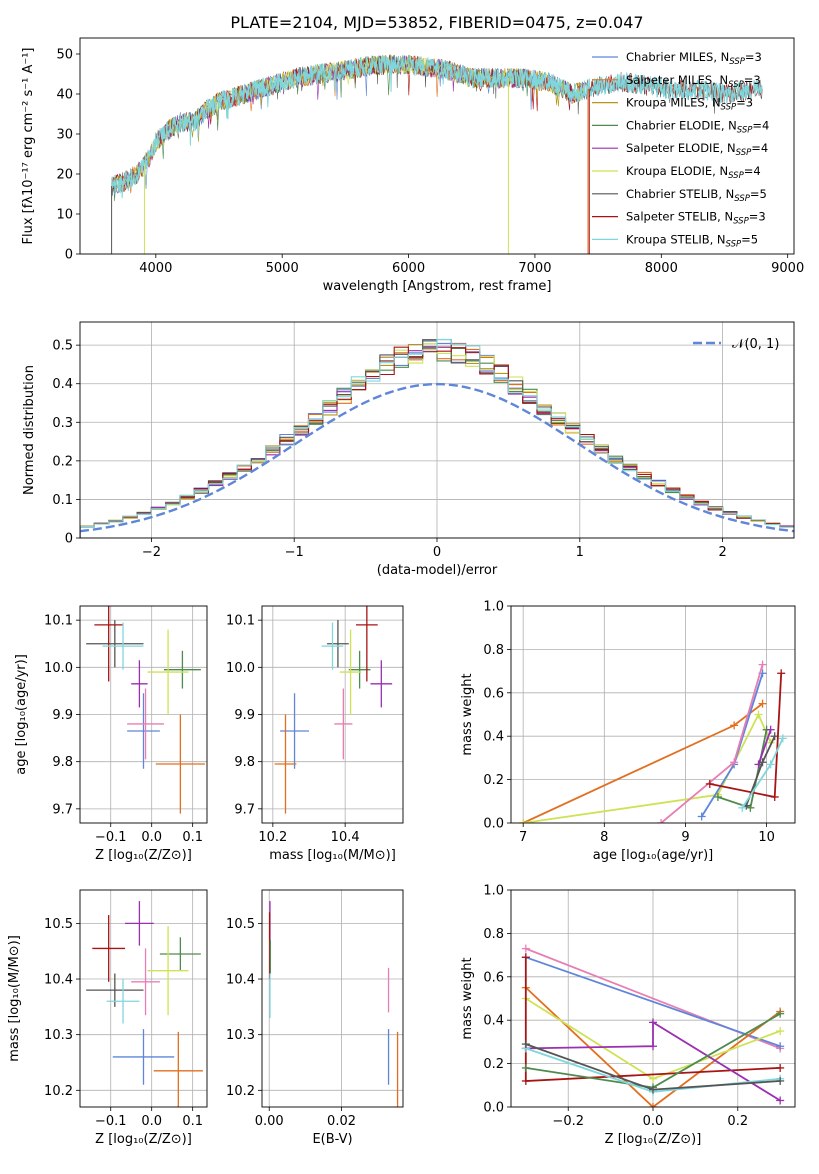 The image size is (819, 1174). Describe the element at coordinates (755, 344) in the screenshot. I see `legend-label: 𝒩(0, 1)` at that location.